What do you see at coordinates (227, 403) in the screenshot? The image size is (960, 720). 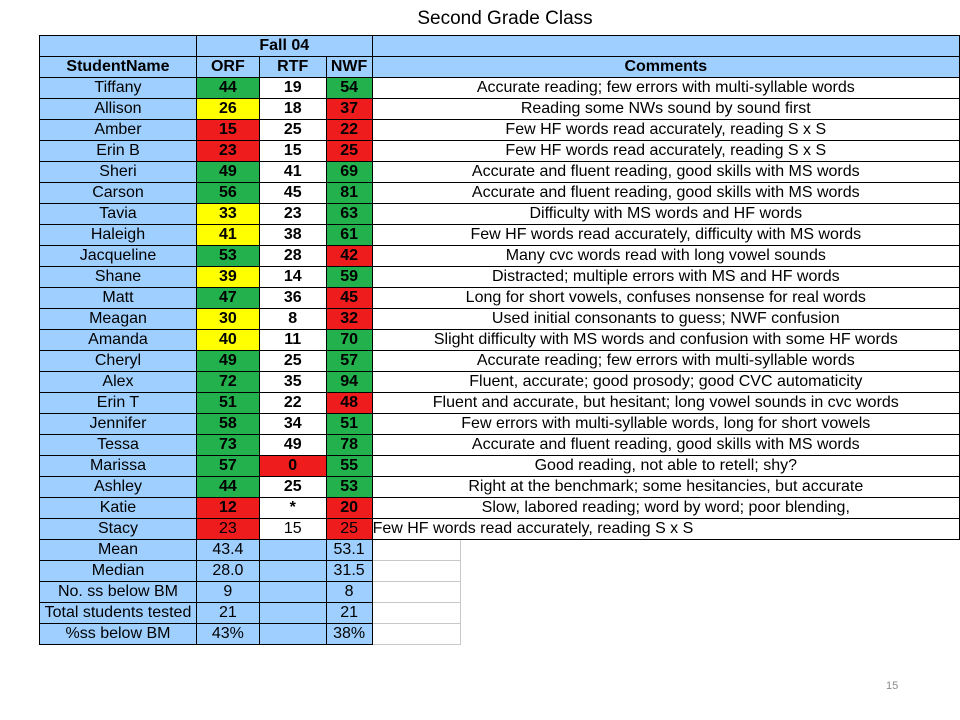 I see `orf-score: 51` at bounding box center [227, 403].